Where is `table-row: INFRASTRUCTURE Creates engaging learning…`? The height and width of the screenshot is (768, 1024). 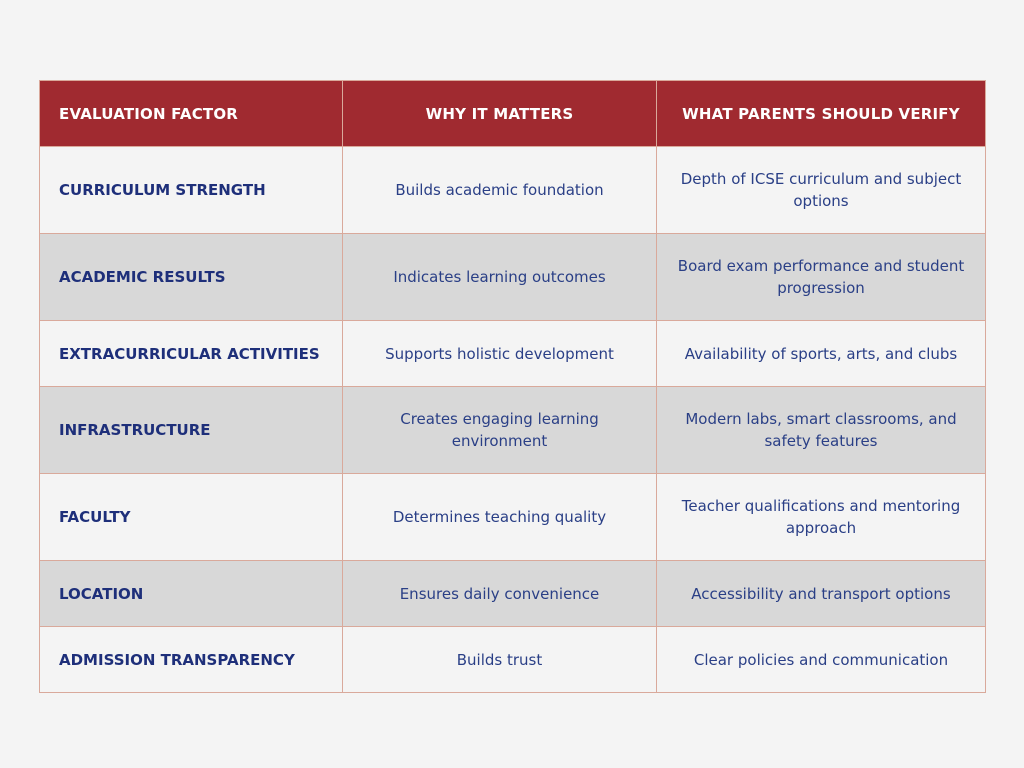 table-row: INFRASTRUCTURE Creates engaging learning… is located at coordinates (512, 430).